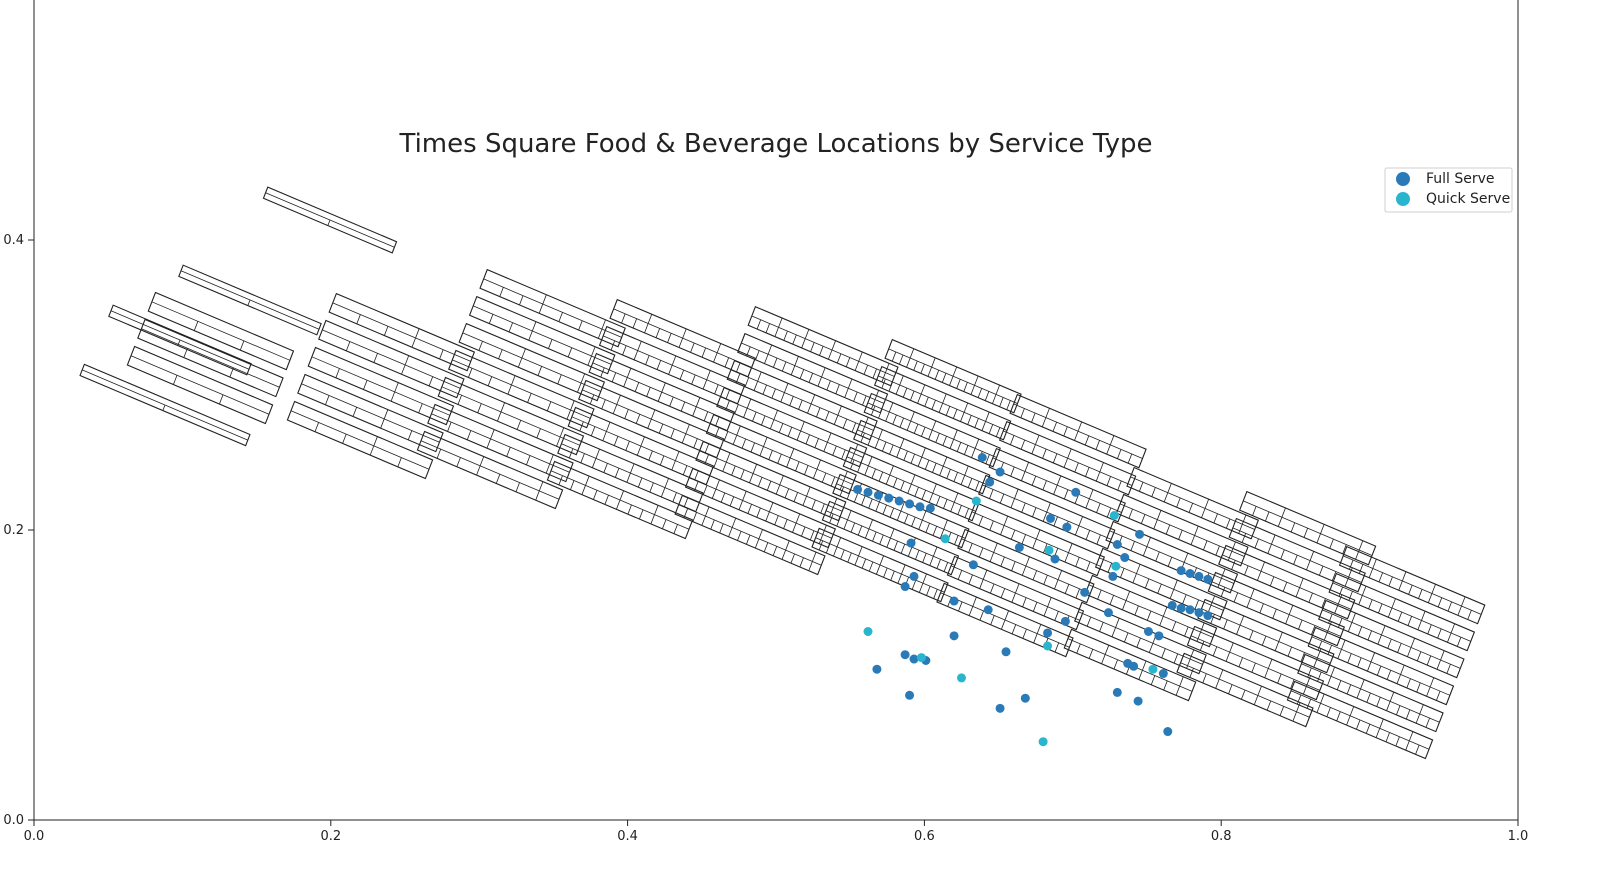  I want to click on x-tick-label: 1.0, so click(1518, 836).